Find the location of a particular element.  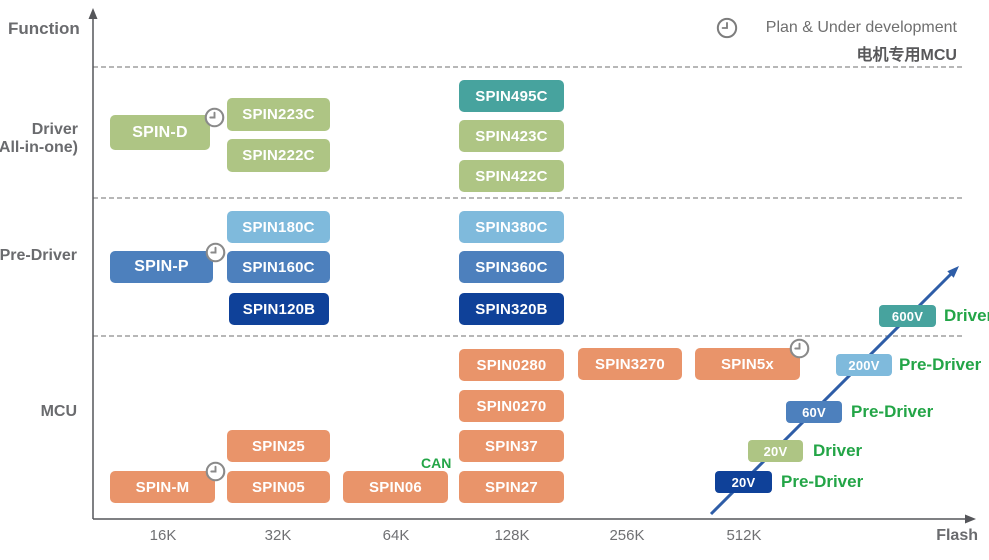

band-label-driver-all-in-one: Driver (All-in-one) is located at coordinates (39, 139).